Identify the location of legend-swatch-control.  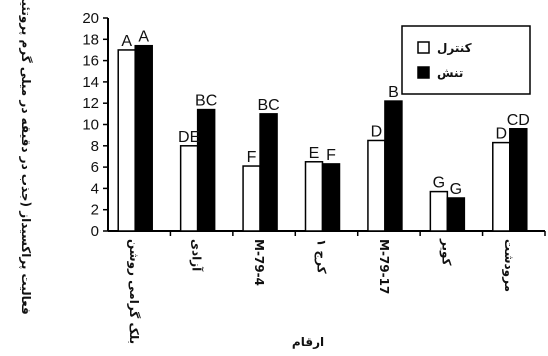
(423, 47).